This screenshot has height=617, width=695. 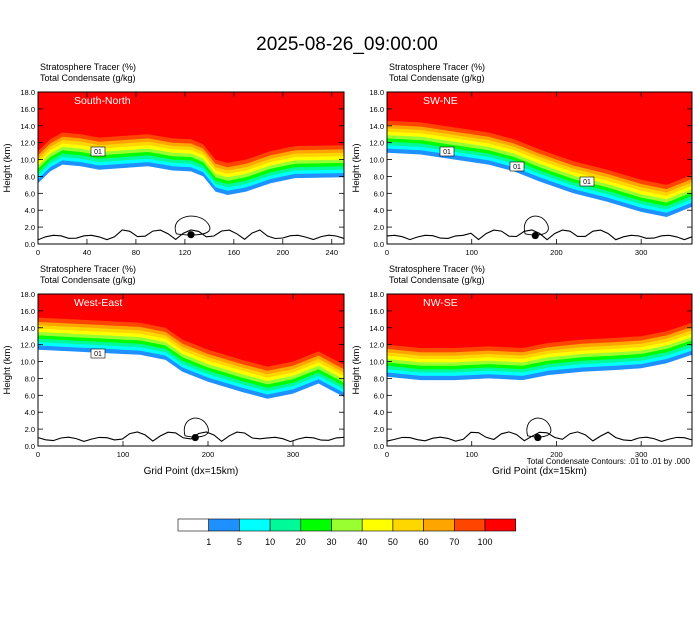 I want to click on x-tick-label: 120, so click(x=185, y=252).